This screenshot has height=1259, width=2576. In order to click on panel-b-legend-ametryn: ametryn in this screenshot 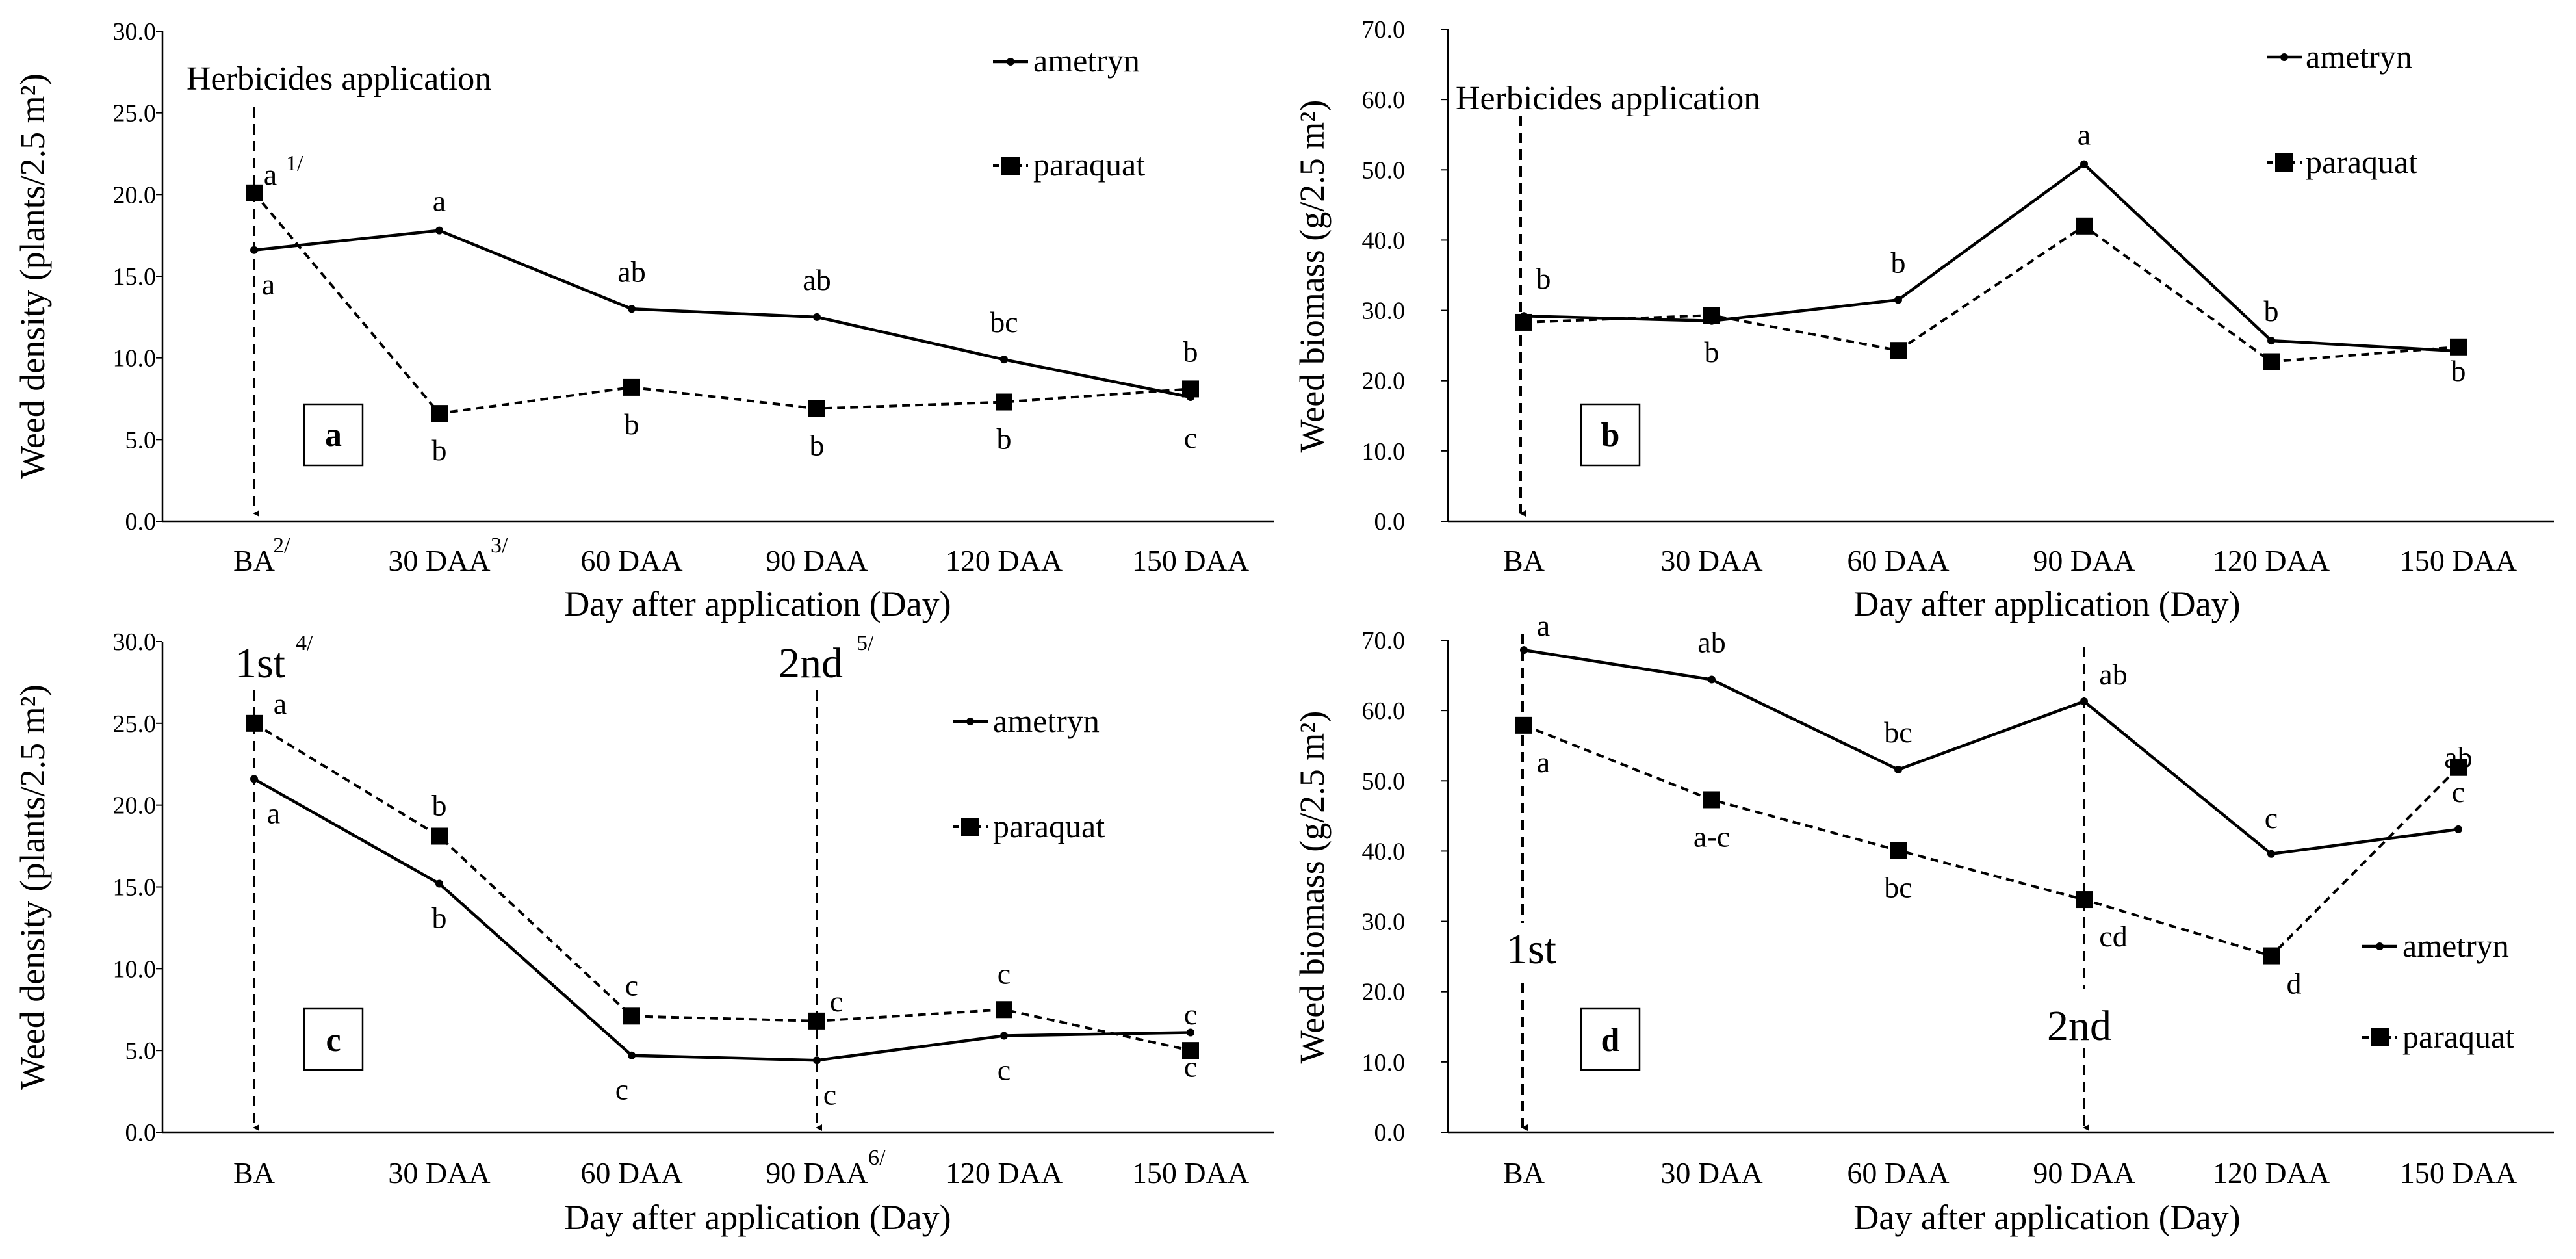, I will do `click(2359, 56)`.